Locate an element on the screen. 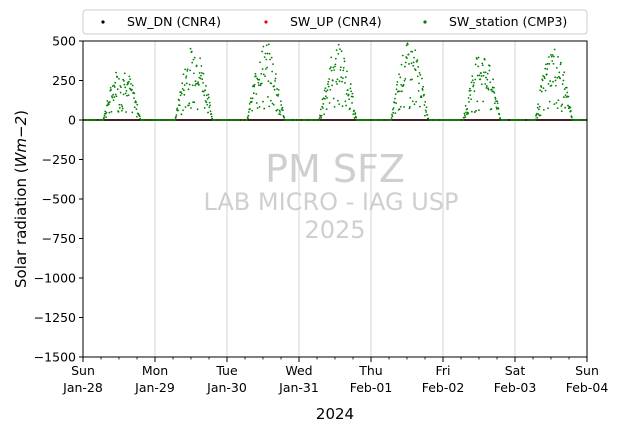  legend-label-sw-up: SW_UP (CNR4) is located at coordinates (336, 21).